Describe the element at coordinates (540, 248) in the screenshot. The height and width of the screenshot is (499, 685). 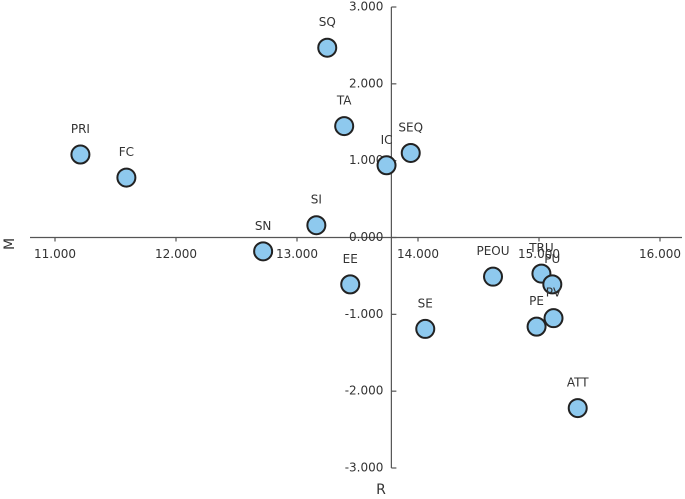
I see `point-label: TRU` at that location.